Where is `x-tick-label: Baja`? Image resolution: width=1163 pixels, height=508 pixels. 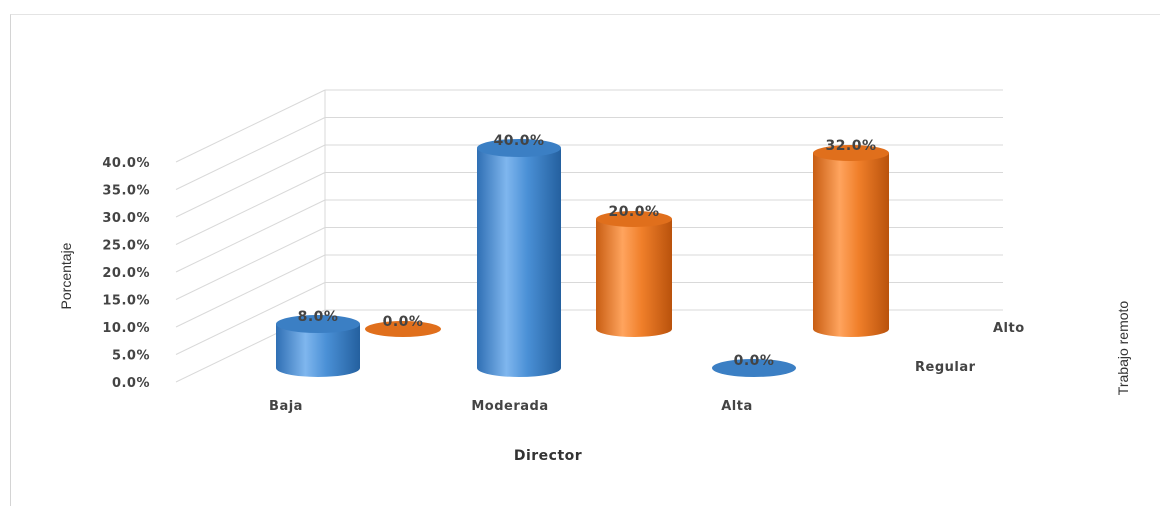 x-tick-label: Baja is located at coordinates (286, 406).